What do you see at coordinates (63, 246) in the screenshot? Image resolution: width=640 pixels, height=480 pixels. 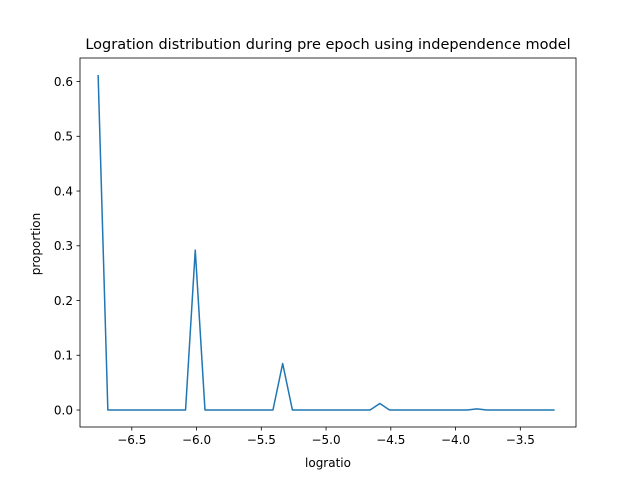 I see `y-tick-label: 0.3` at bounding box center [63, 246].